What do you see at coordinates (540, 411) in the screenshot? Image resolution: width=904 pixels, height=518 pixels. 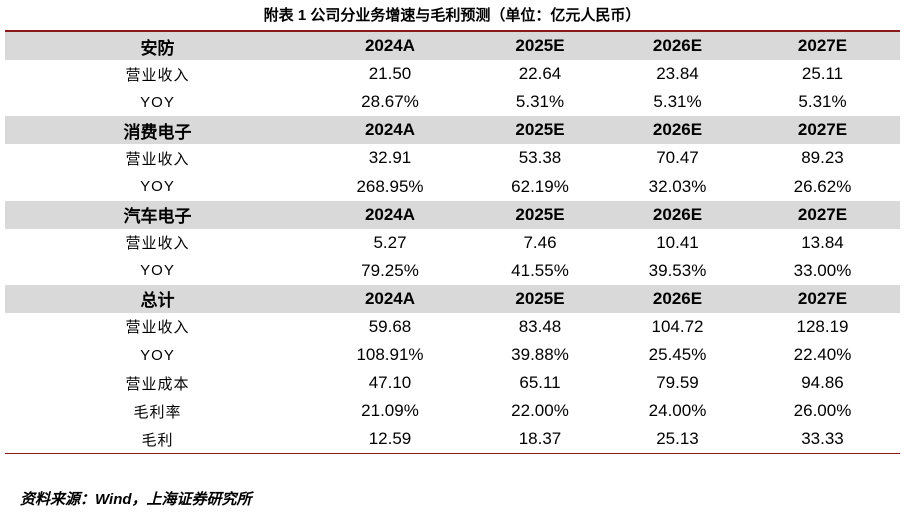 I see `cell: 22.00%` at bounding box center [540, 411].